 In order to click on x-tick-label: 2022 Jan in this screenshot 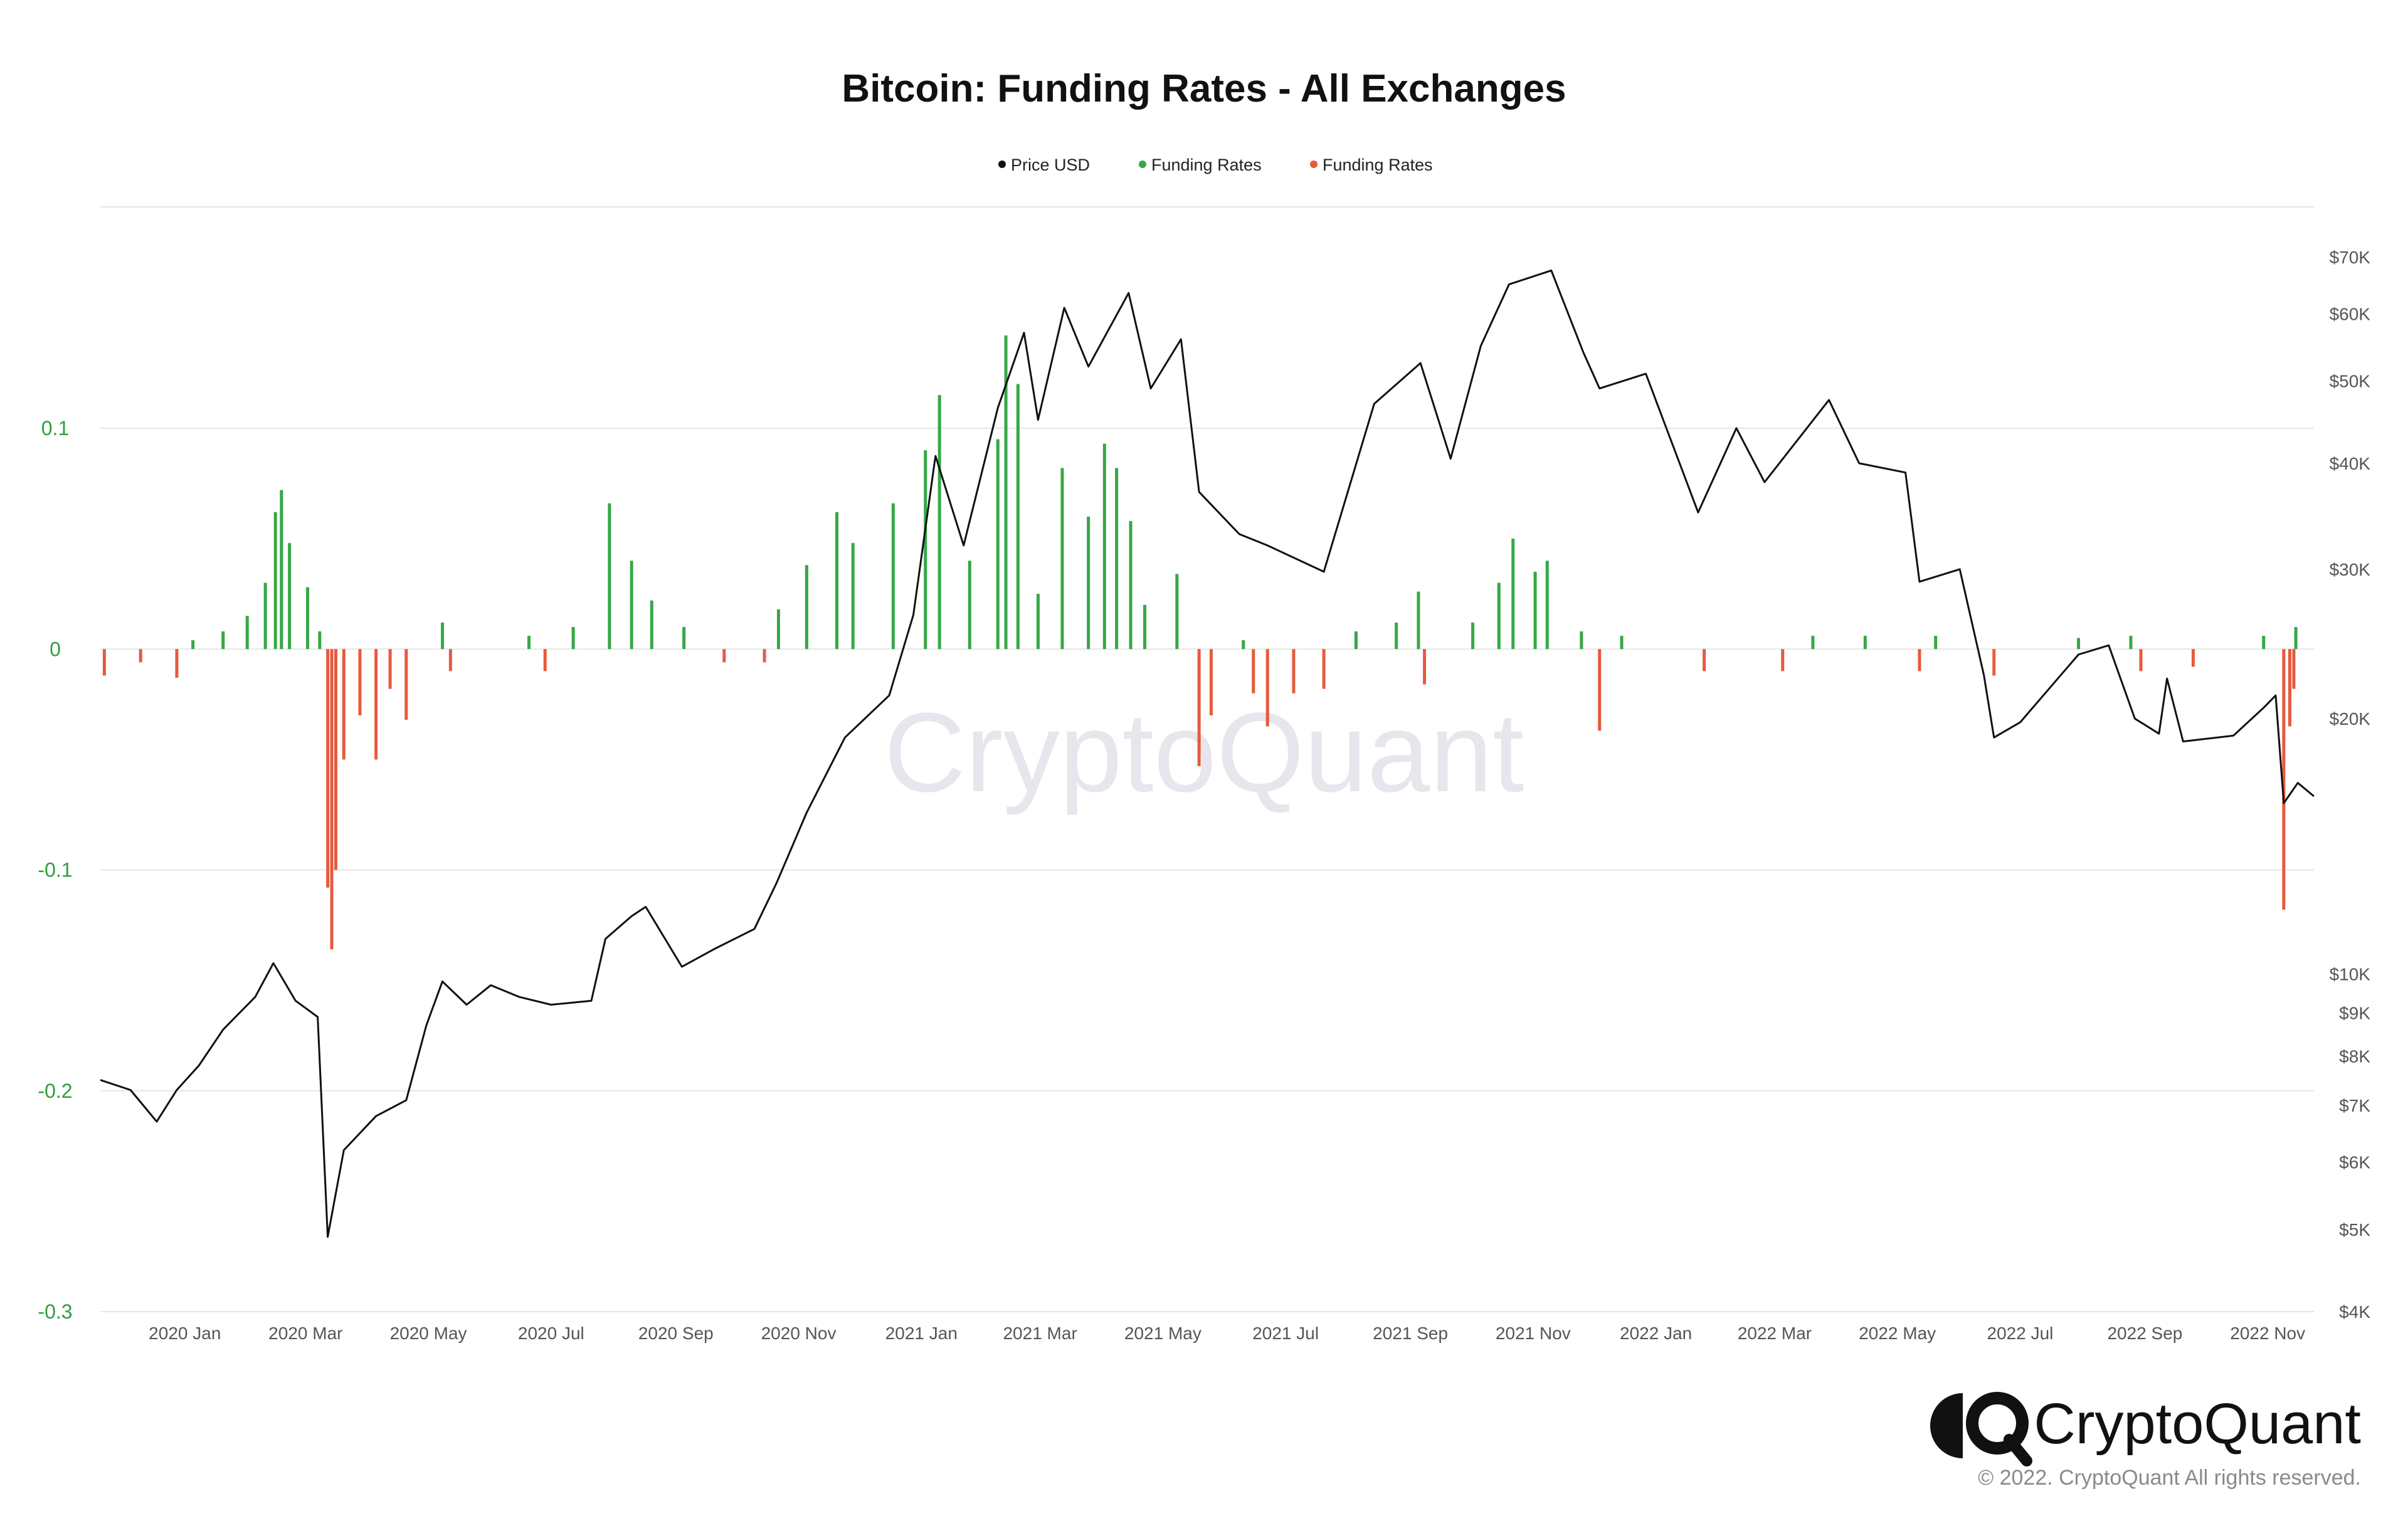, I will do `click(1656, 1334)`.